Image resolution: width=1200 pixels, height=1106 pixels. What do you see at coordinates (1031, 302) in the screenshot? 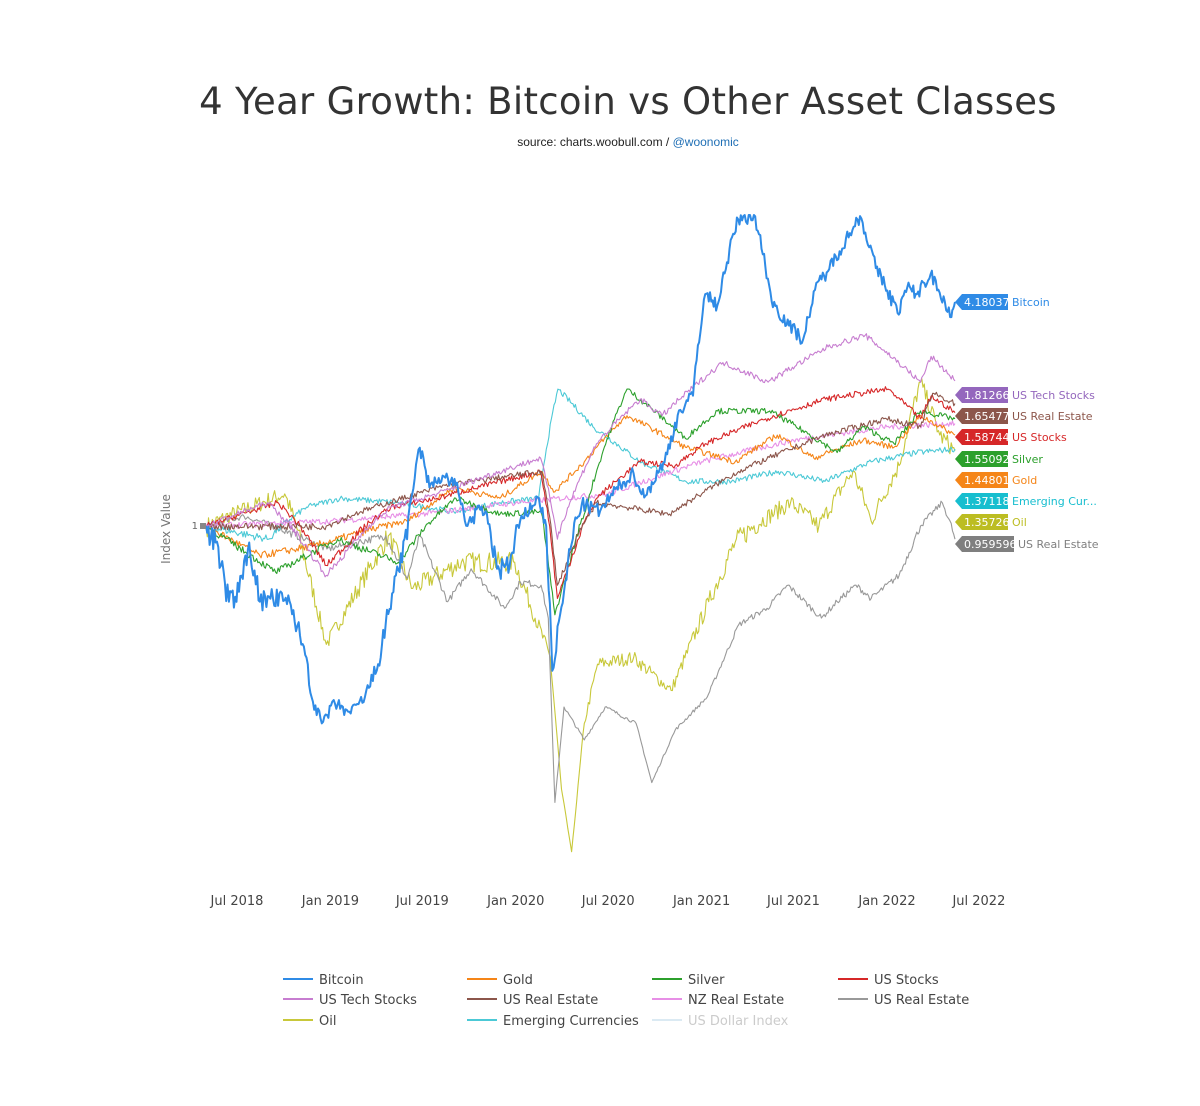
I see `end-label-name: Bitcoin` at bounding box center [1031, 302].